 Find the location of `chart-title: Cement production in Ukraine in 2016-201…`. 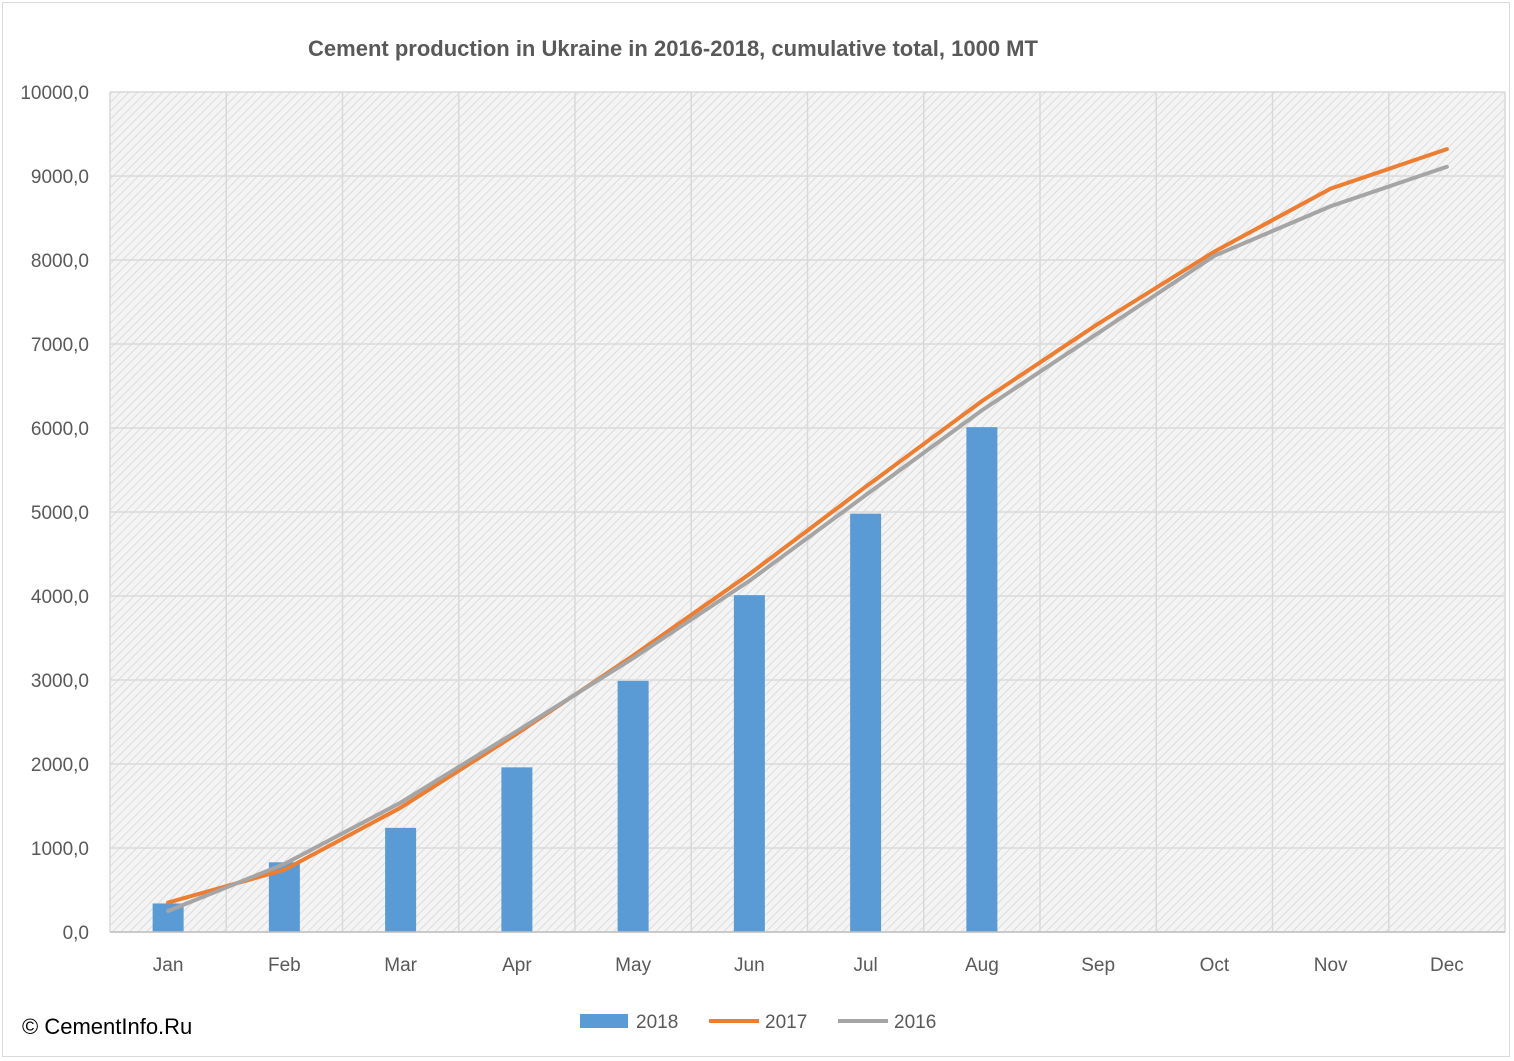

chart-title: Cement production in Ukraine in 2016-201… is located at coordinates (673, 48).